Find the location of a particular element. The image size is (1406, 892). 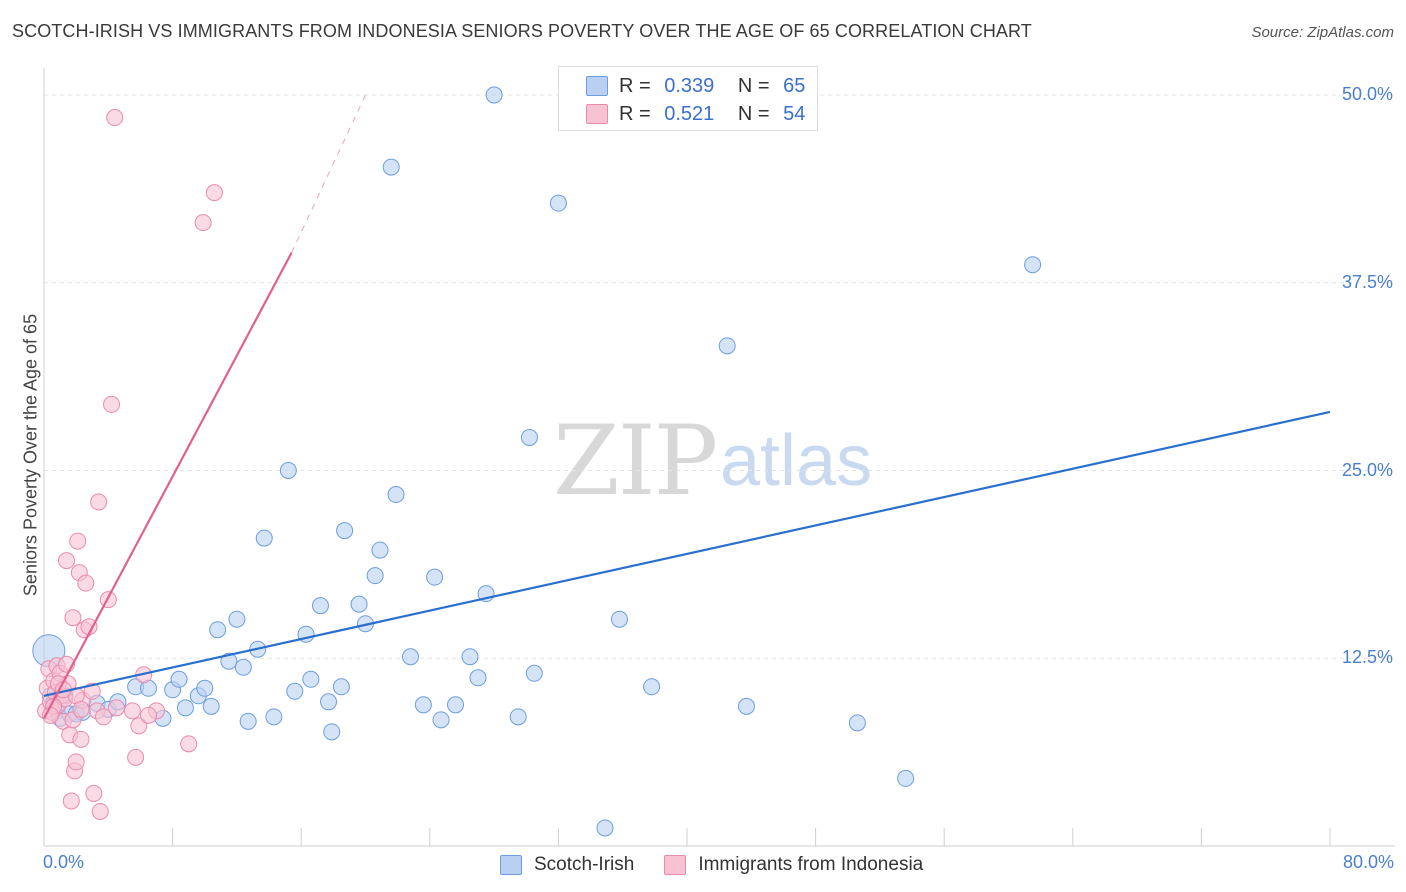

legend-r-value: 0.339 is located at coordinates (689, 85).